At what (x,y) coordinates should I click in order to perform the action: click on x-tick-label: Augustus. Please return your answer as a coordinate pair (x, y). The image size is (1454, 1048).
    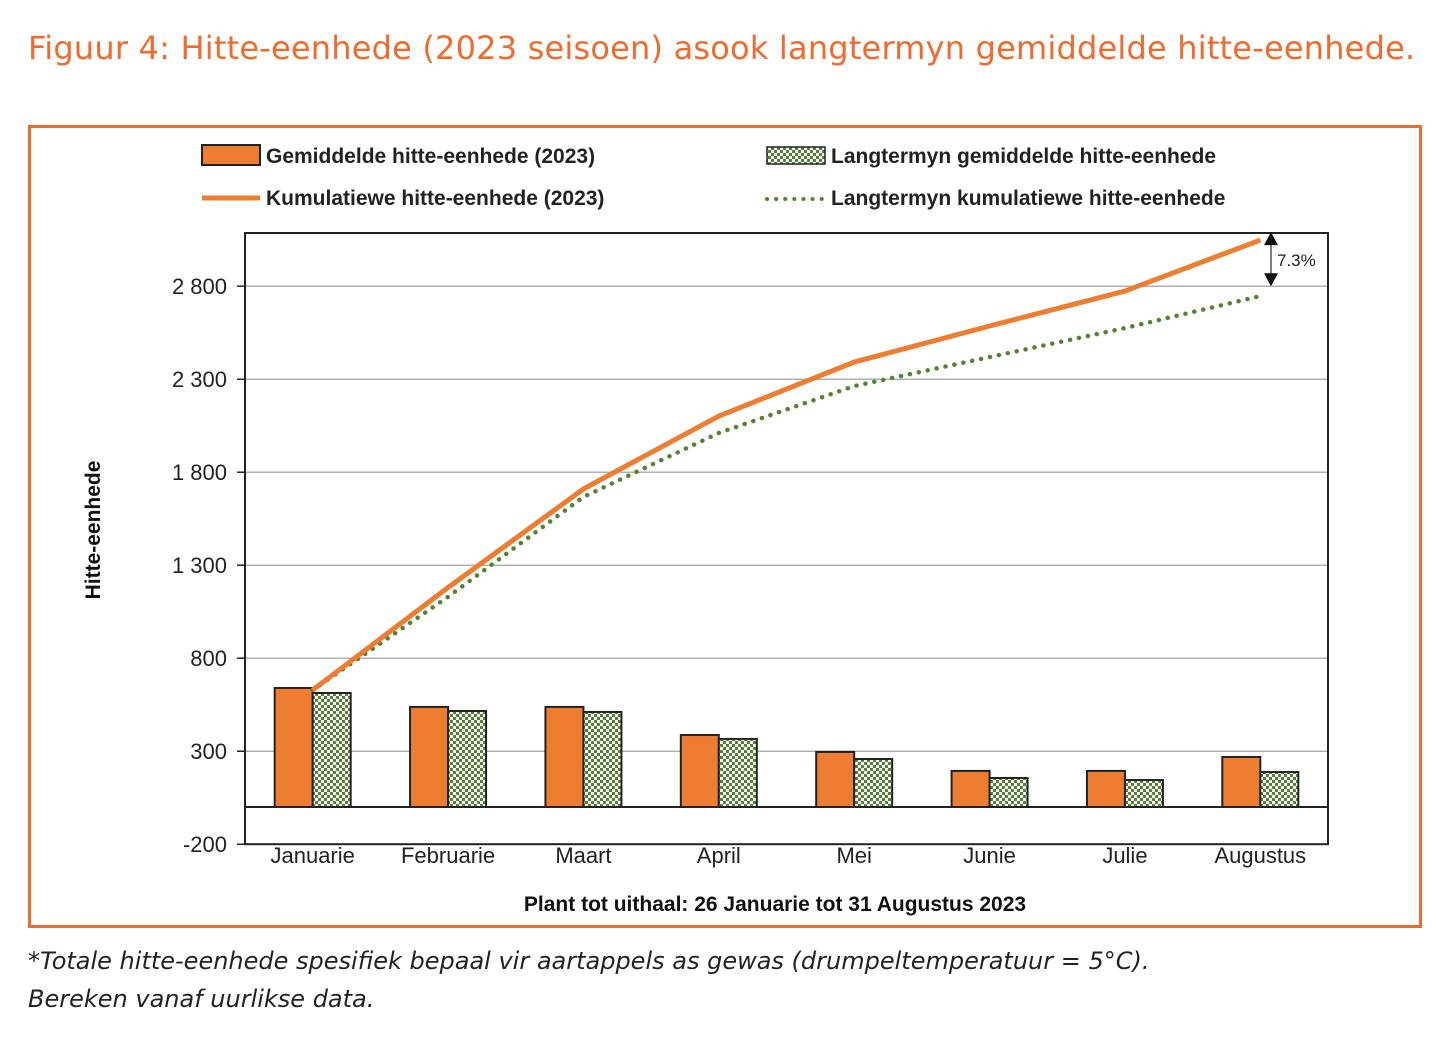
    Looking at the image, I should click on (1260, 855).